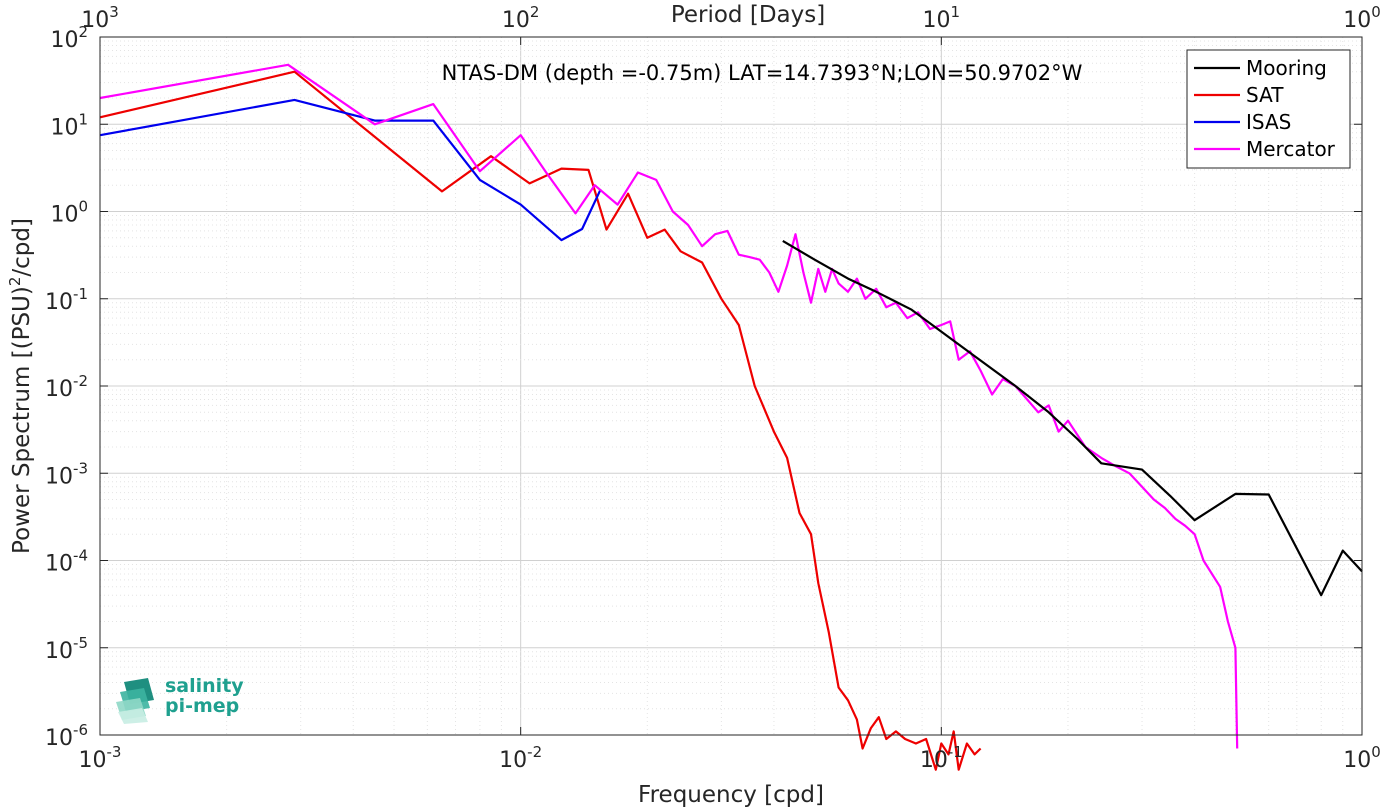  Describe the element at coordinates (80, 468) in the screenshot. I see `y-tick-label-exp: -3` at that location.